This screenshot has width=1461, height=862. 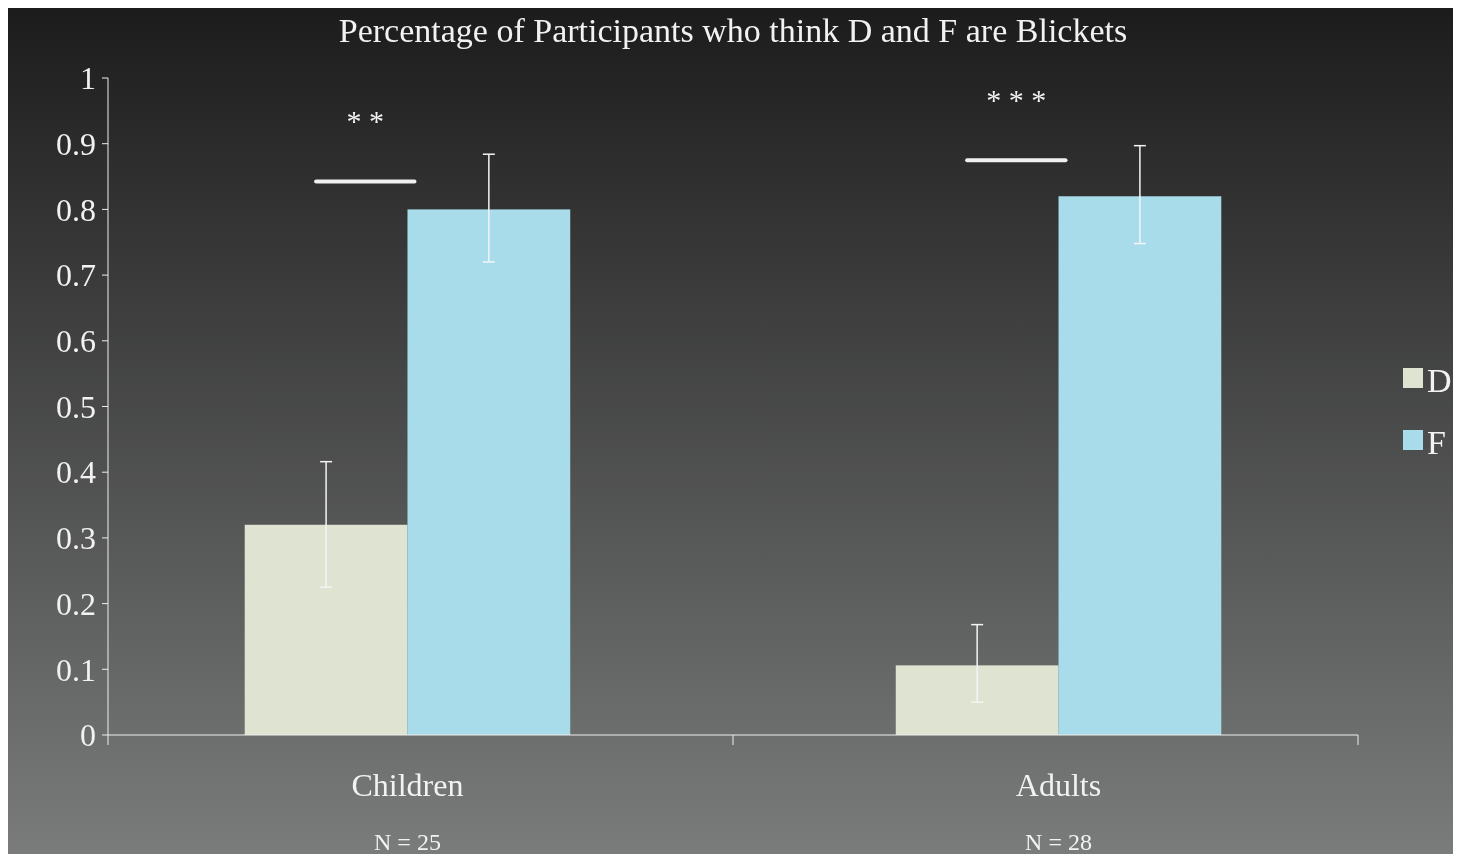 What do you see at coordinates (76, 669) in the screenshot?
I see `y-tick-label: 0.1` at bounding box center [76, 669].